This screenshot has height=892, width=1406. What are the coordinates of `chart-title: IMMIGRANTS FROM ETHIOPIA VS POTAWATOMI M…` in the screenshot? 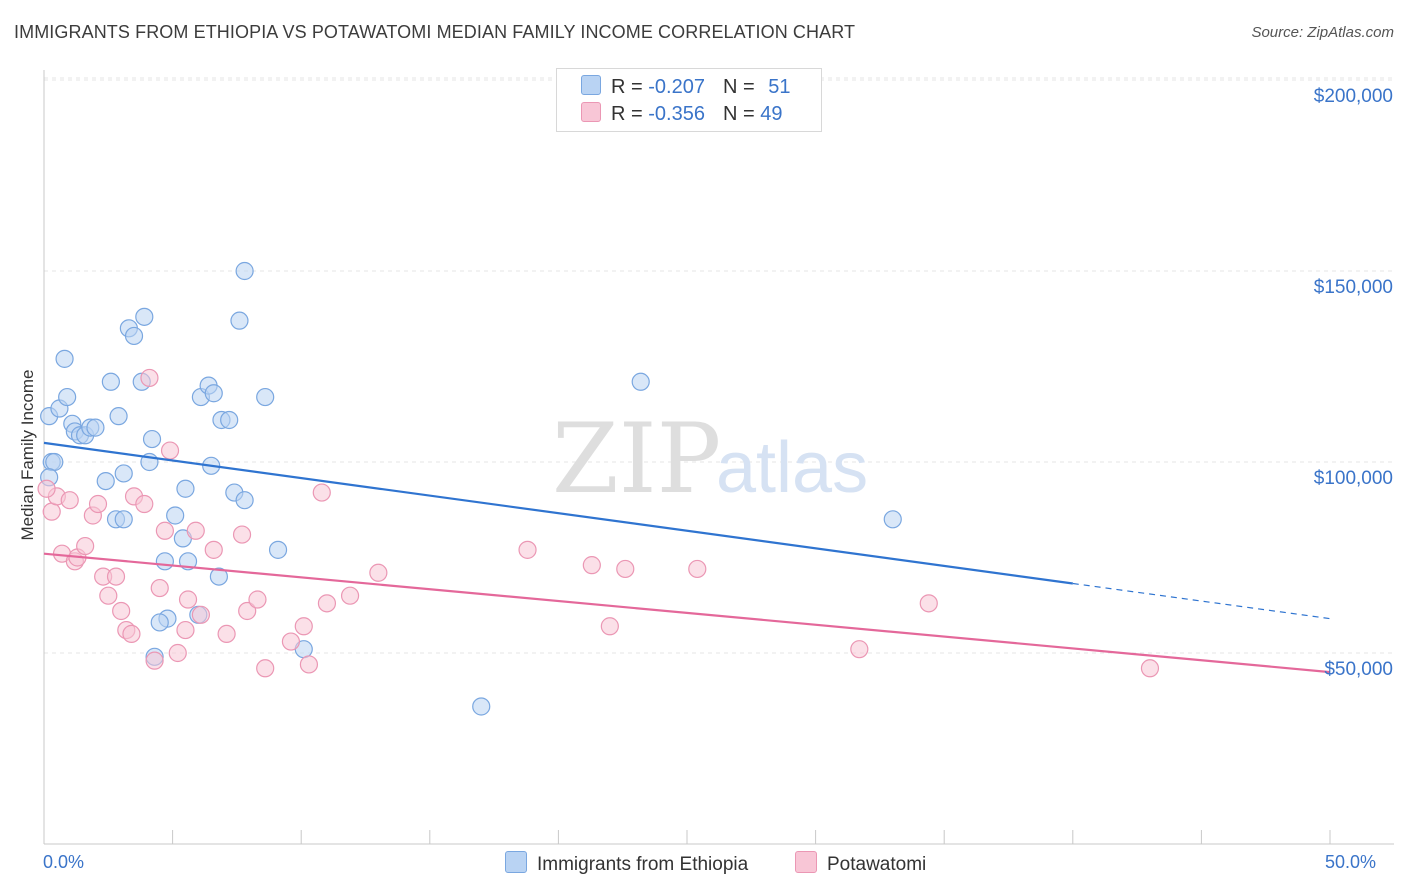 It's located at (435, 32).